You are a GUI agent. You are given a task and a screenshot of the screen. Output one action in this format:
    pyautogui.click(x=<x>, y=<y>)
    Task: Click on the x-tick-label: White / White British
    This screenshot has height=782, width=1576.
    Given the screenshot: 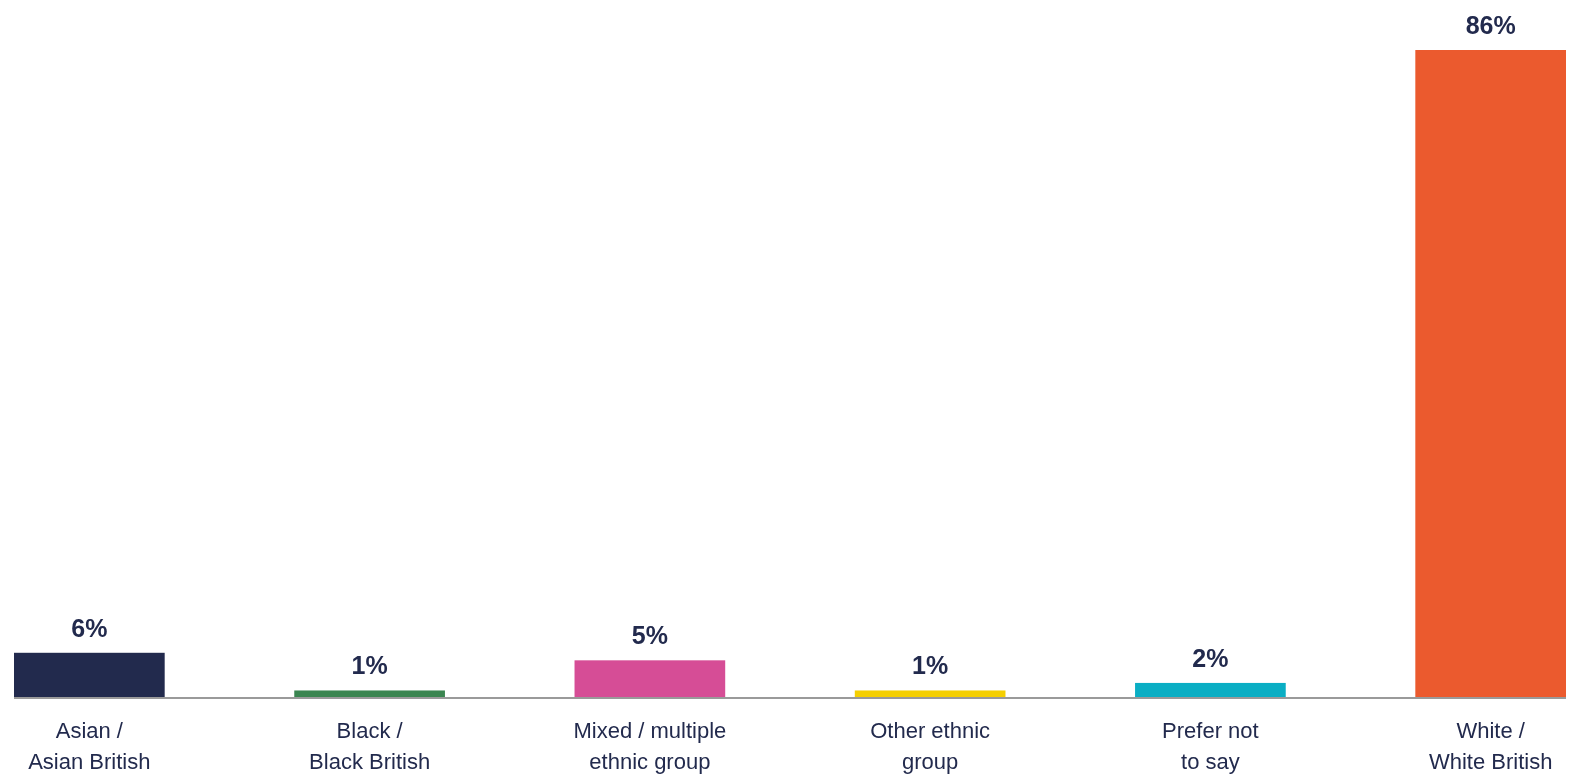 What is the action you would take?
    pyautogui.click(x=1490, y=746)
    